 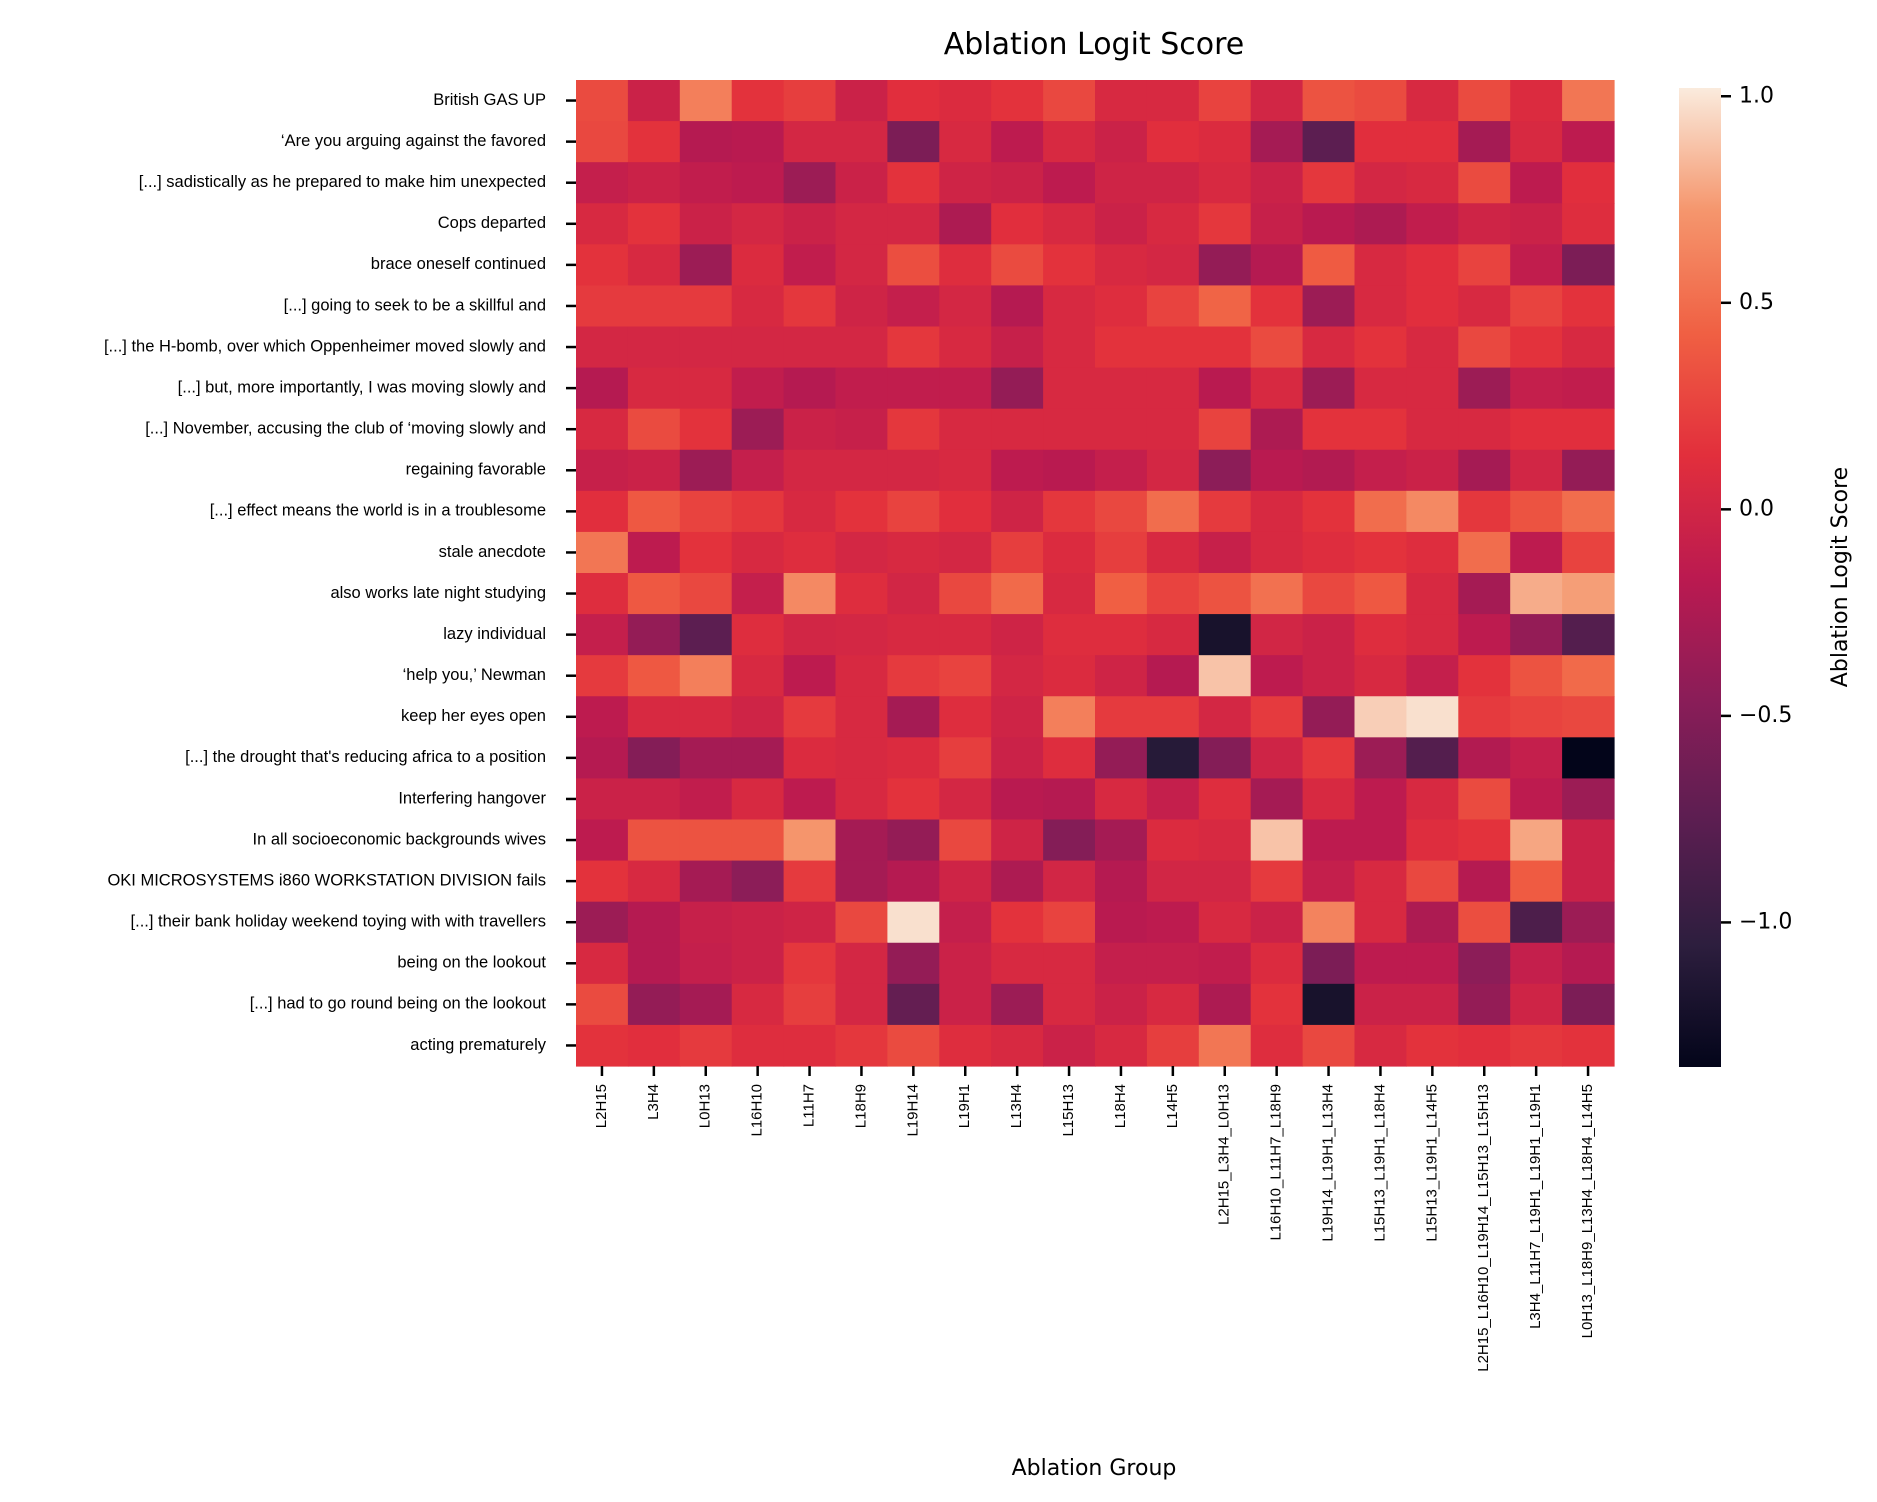 What do you see at coordinates (458, 264) in the screenshot?
I see `y-tick-label: brace oneself continued` at bounding box center [458, 264].